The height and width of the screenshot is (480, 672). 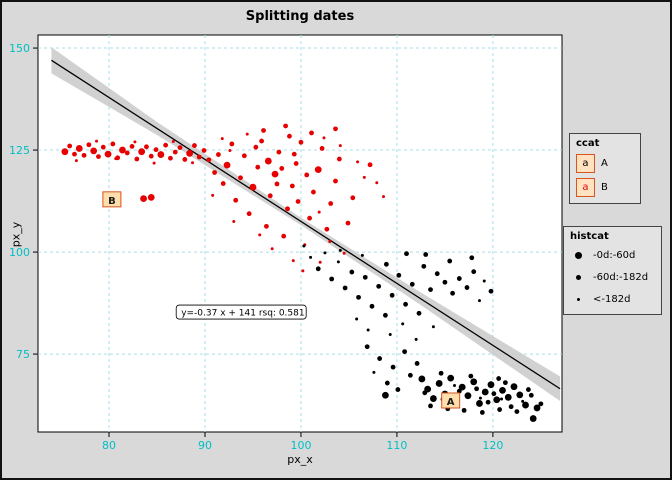 I want to click on cluster-label-A: A, so click(x=451, y=402).